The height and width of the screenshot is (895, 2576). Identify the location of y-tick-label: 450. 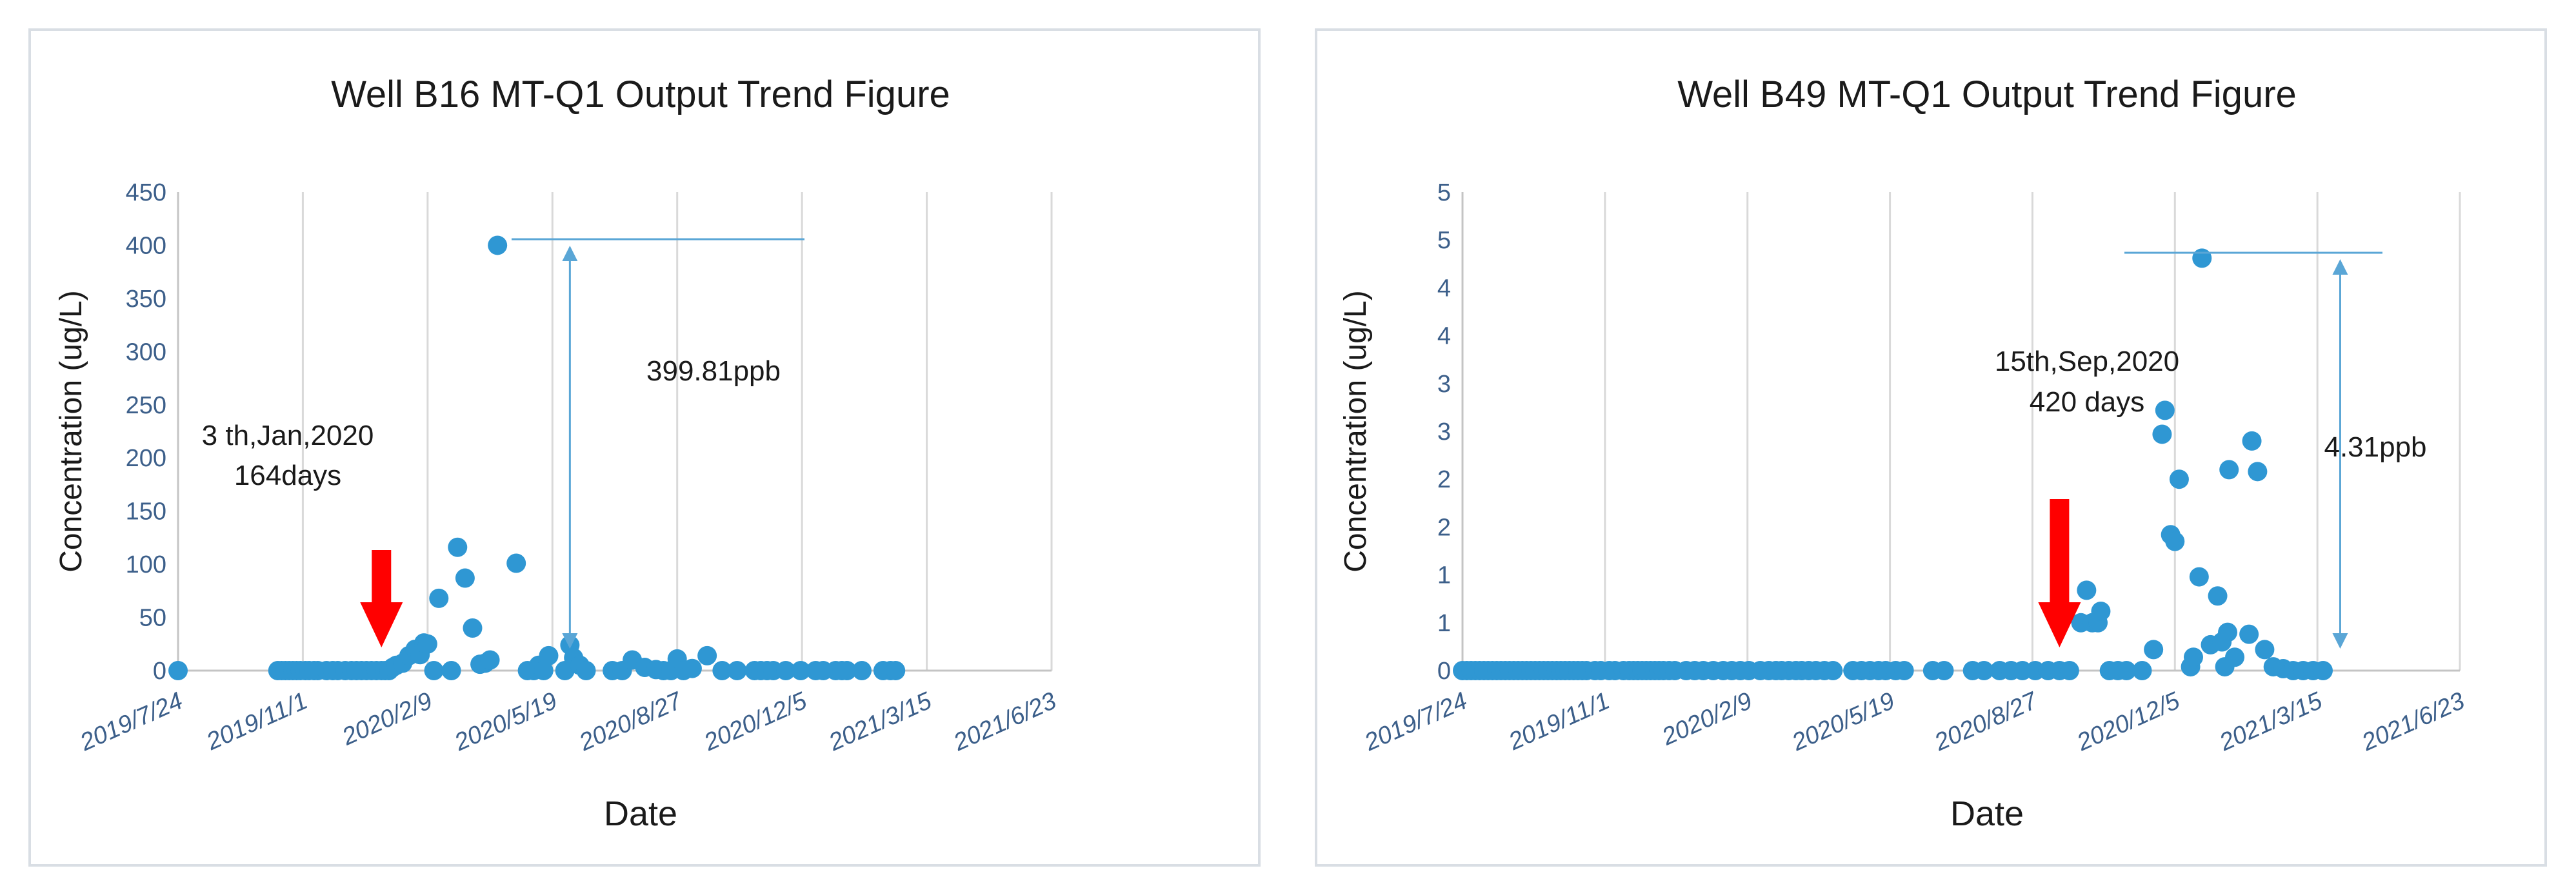
(146, 193).